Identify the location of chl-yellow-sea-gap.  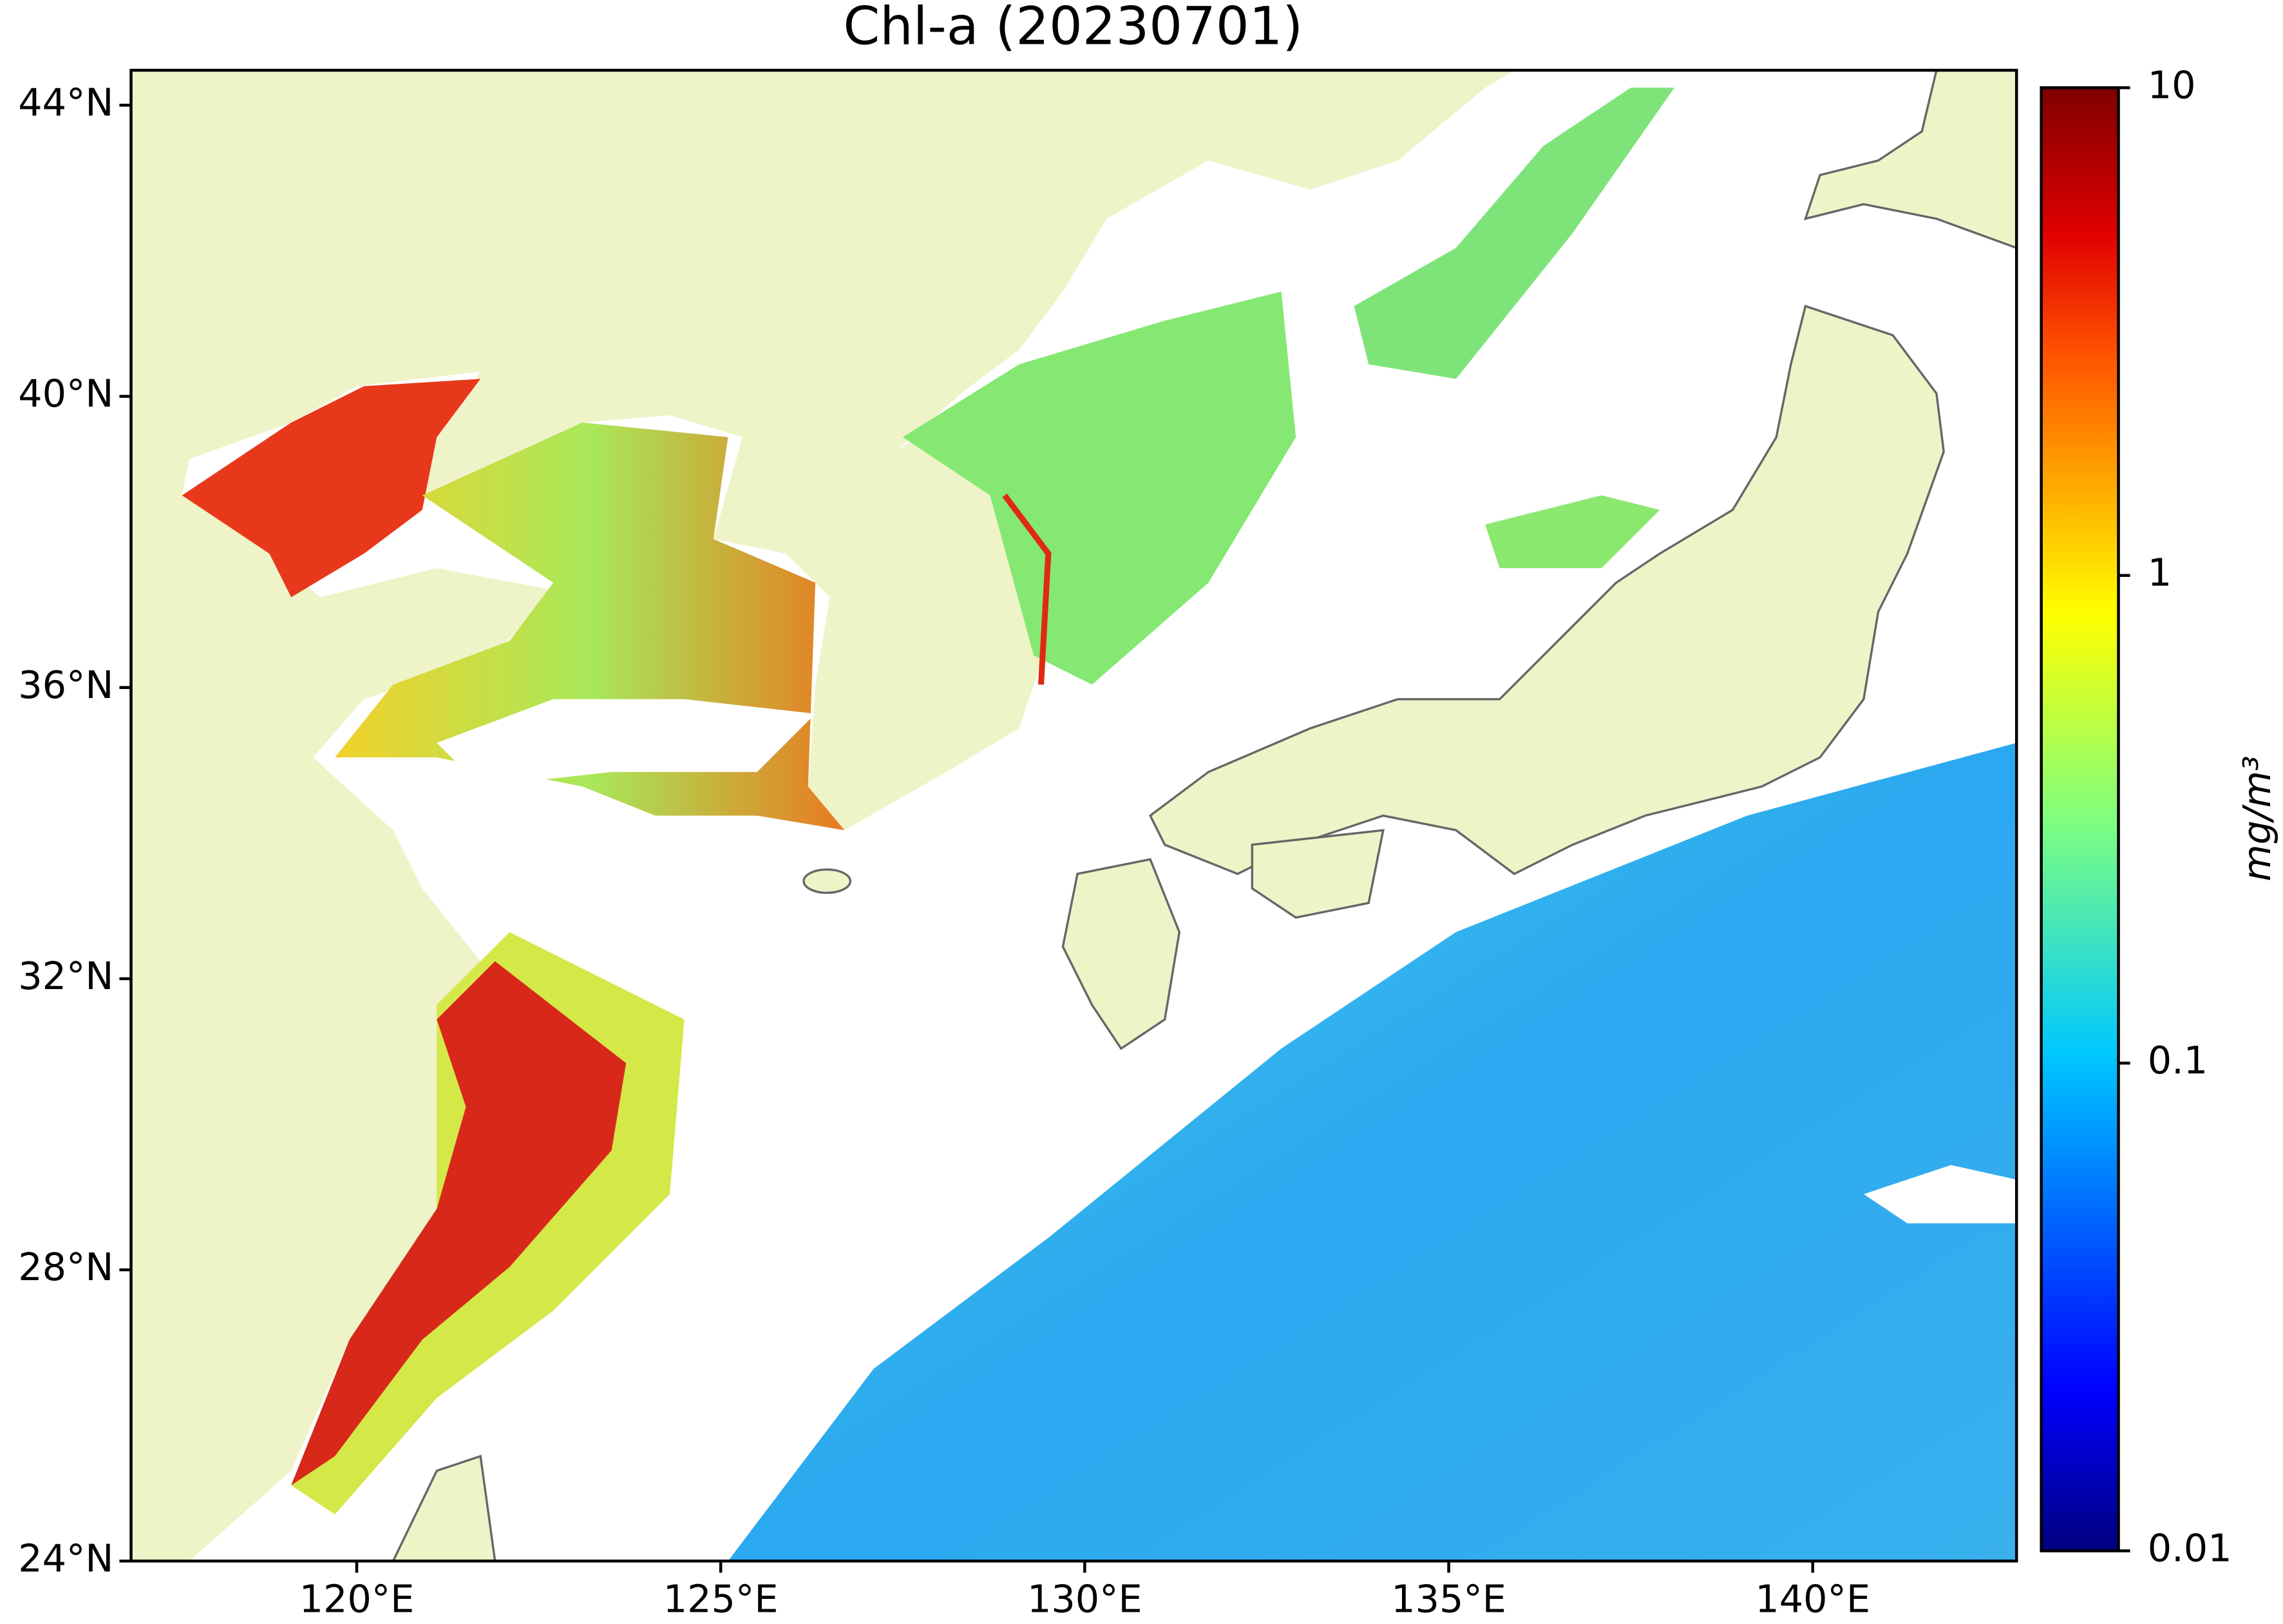
(626, 743).